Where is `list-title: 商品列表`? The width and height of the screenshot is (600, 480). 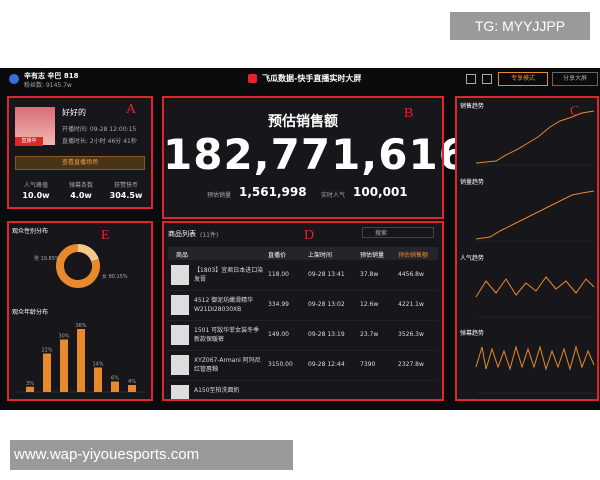
list-title: 商品列表 is located at coordinates (182, 234).